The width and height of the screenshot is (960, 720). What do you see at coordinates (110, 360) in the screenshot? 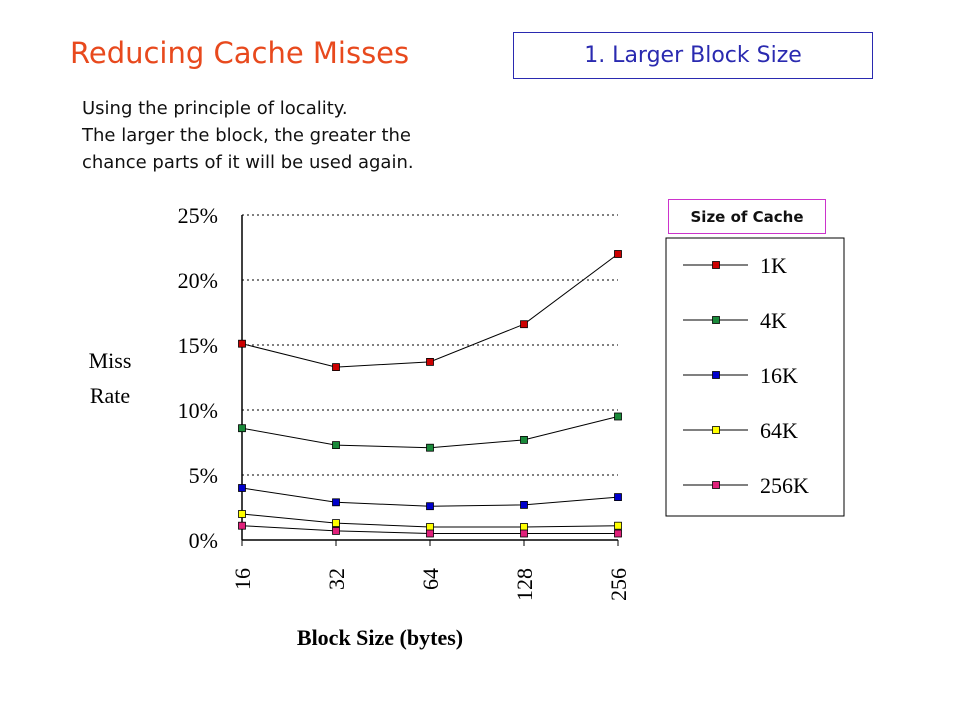
I see `y-axis-label: Miss` at bounding box center [110, 360].